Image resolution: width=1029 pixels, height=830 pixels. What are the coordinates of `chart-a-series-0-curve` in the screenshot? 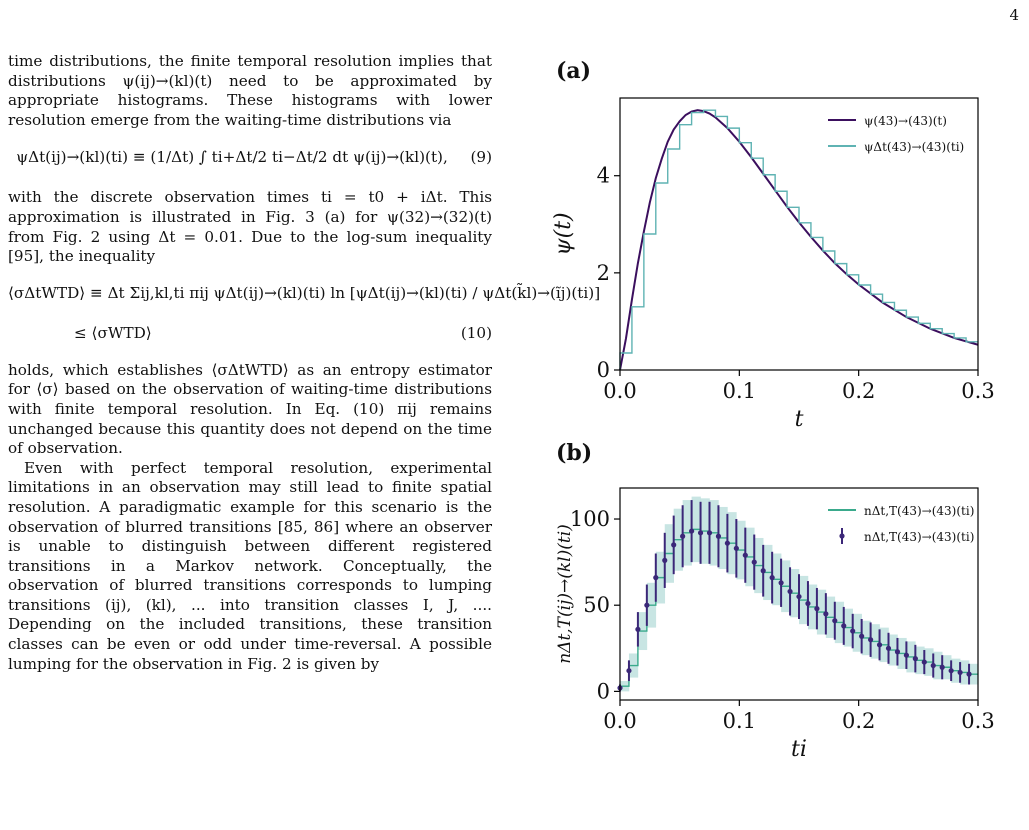 It's located at (799, 240).